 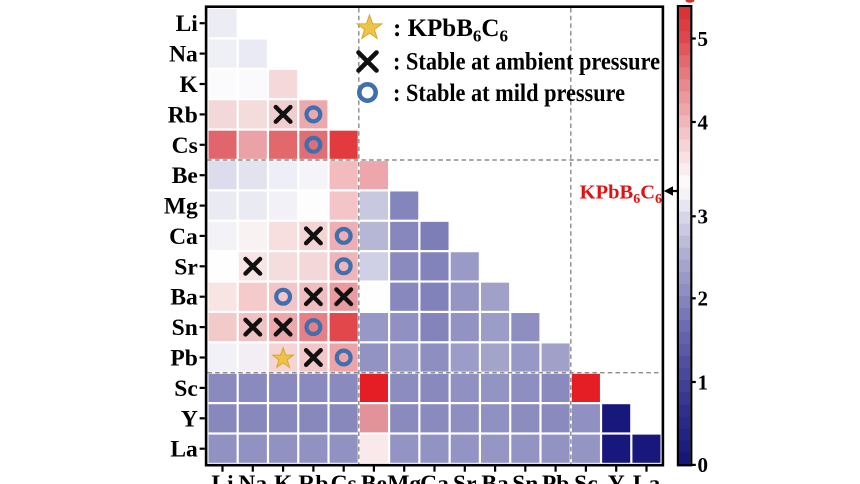 I want to click on svg-text: 4, so click(x=703, y=122).